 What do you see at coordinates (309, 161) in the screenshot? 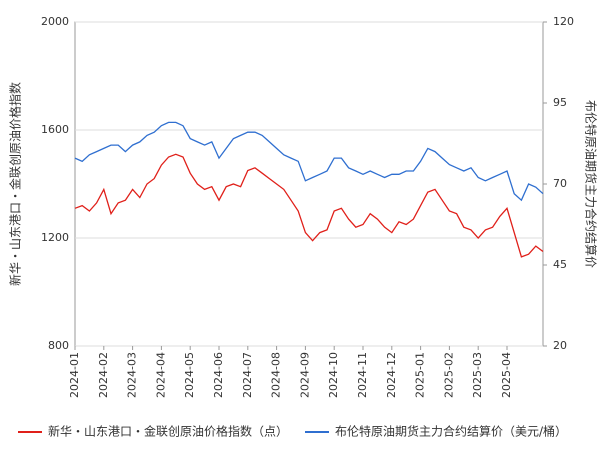
I see `series-line` at bounding box center [309, 161].